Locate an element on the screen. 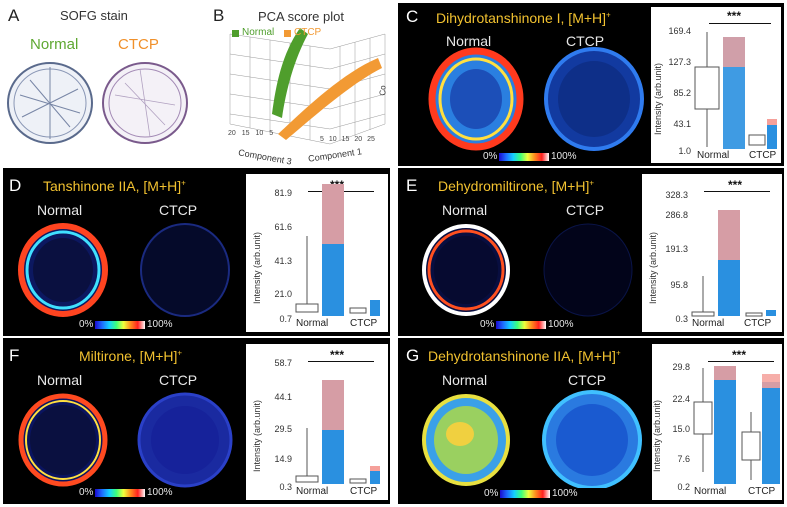 The width and height of the screenshot is (787, 507). panel-g-significance: *** is located at coordinates (739, 355).